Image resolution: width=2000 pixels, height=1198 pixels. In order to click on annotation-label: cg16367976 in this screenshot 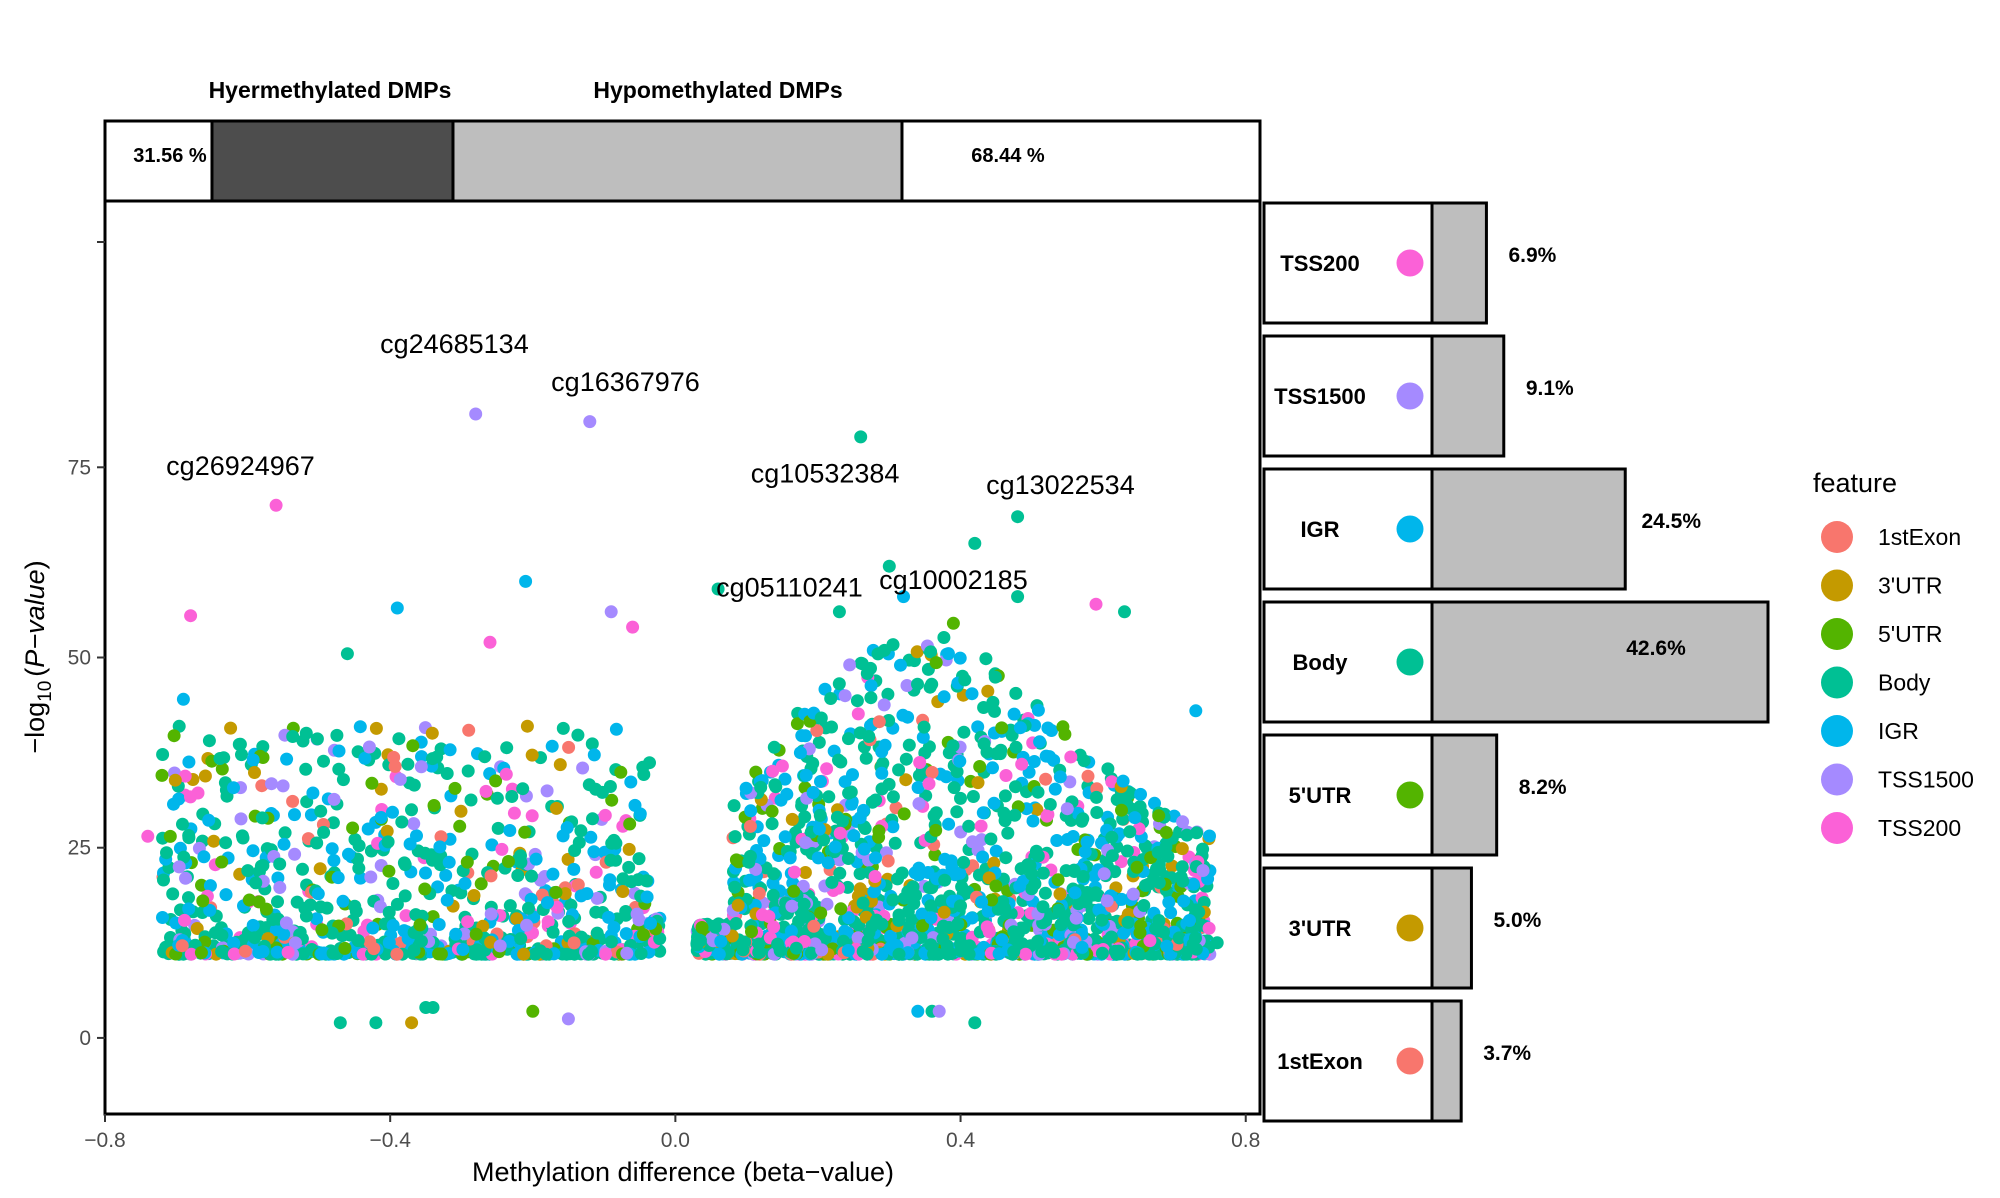, I will do `click(625, 382)`.